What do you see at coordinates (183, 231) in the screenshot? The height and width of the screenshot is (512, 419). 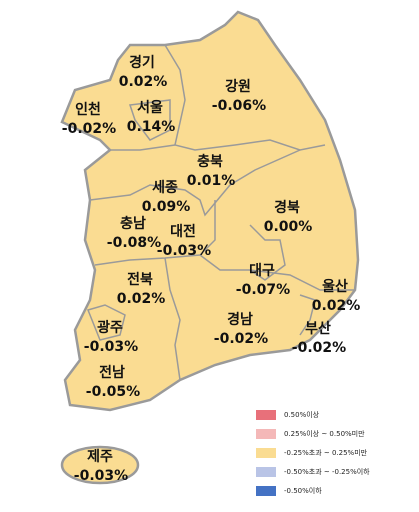 I see `region-name: 대전` at bounding box center [183, 231].